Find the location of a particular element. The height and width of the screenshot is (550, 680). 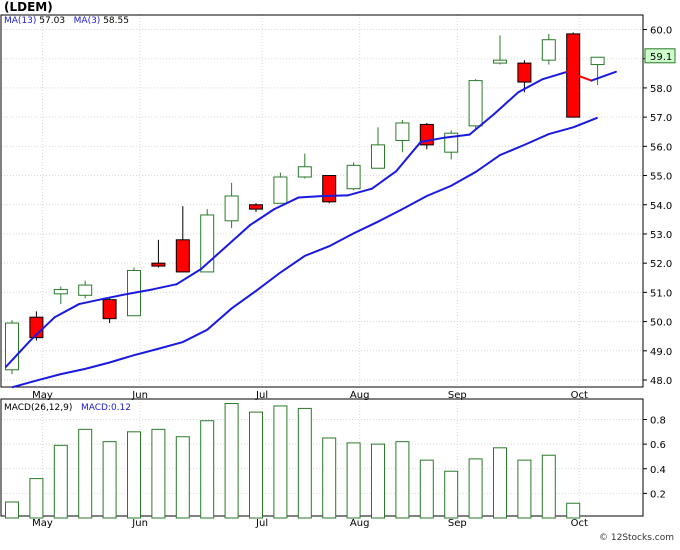

last-price-tag is located at coordinates (660, 56).